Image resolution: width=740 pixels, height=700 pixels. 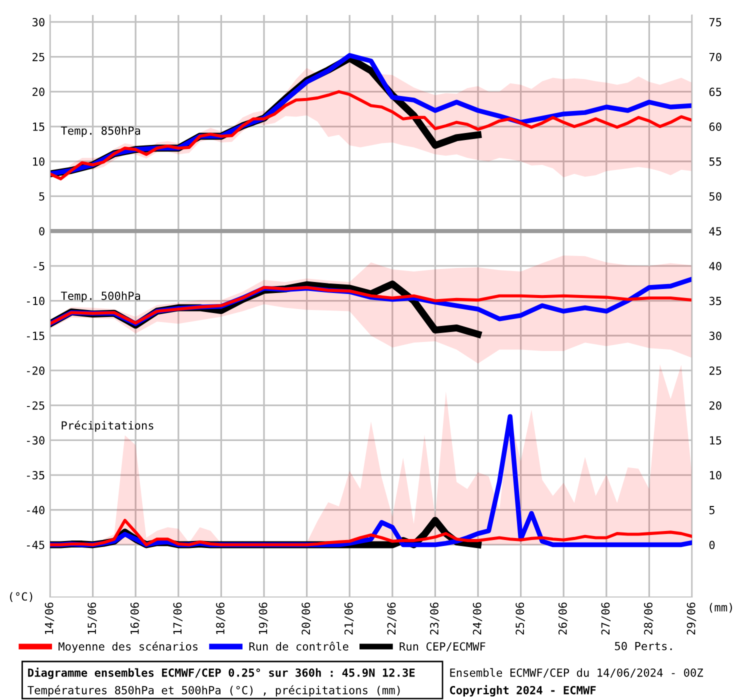 What do you see at coordinates (92, 618) in the screenshot?
I see `x-tick-label: 15/06` at bounding box center [92, 618].